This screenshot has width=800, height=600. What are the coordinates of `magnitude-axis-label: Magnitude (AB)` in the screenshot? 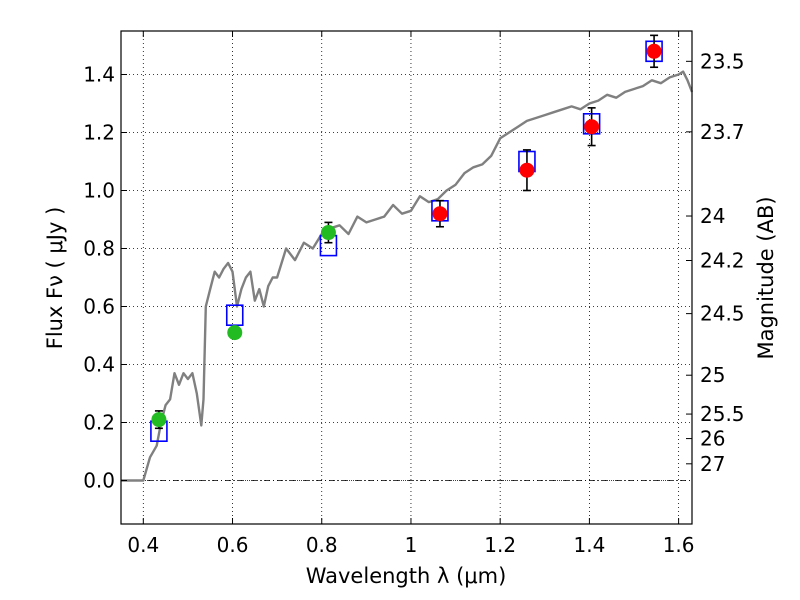 It's located at (766, 277).